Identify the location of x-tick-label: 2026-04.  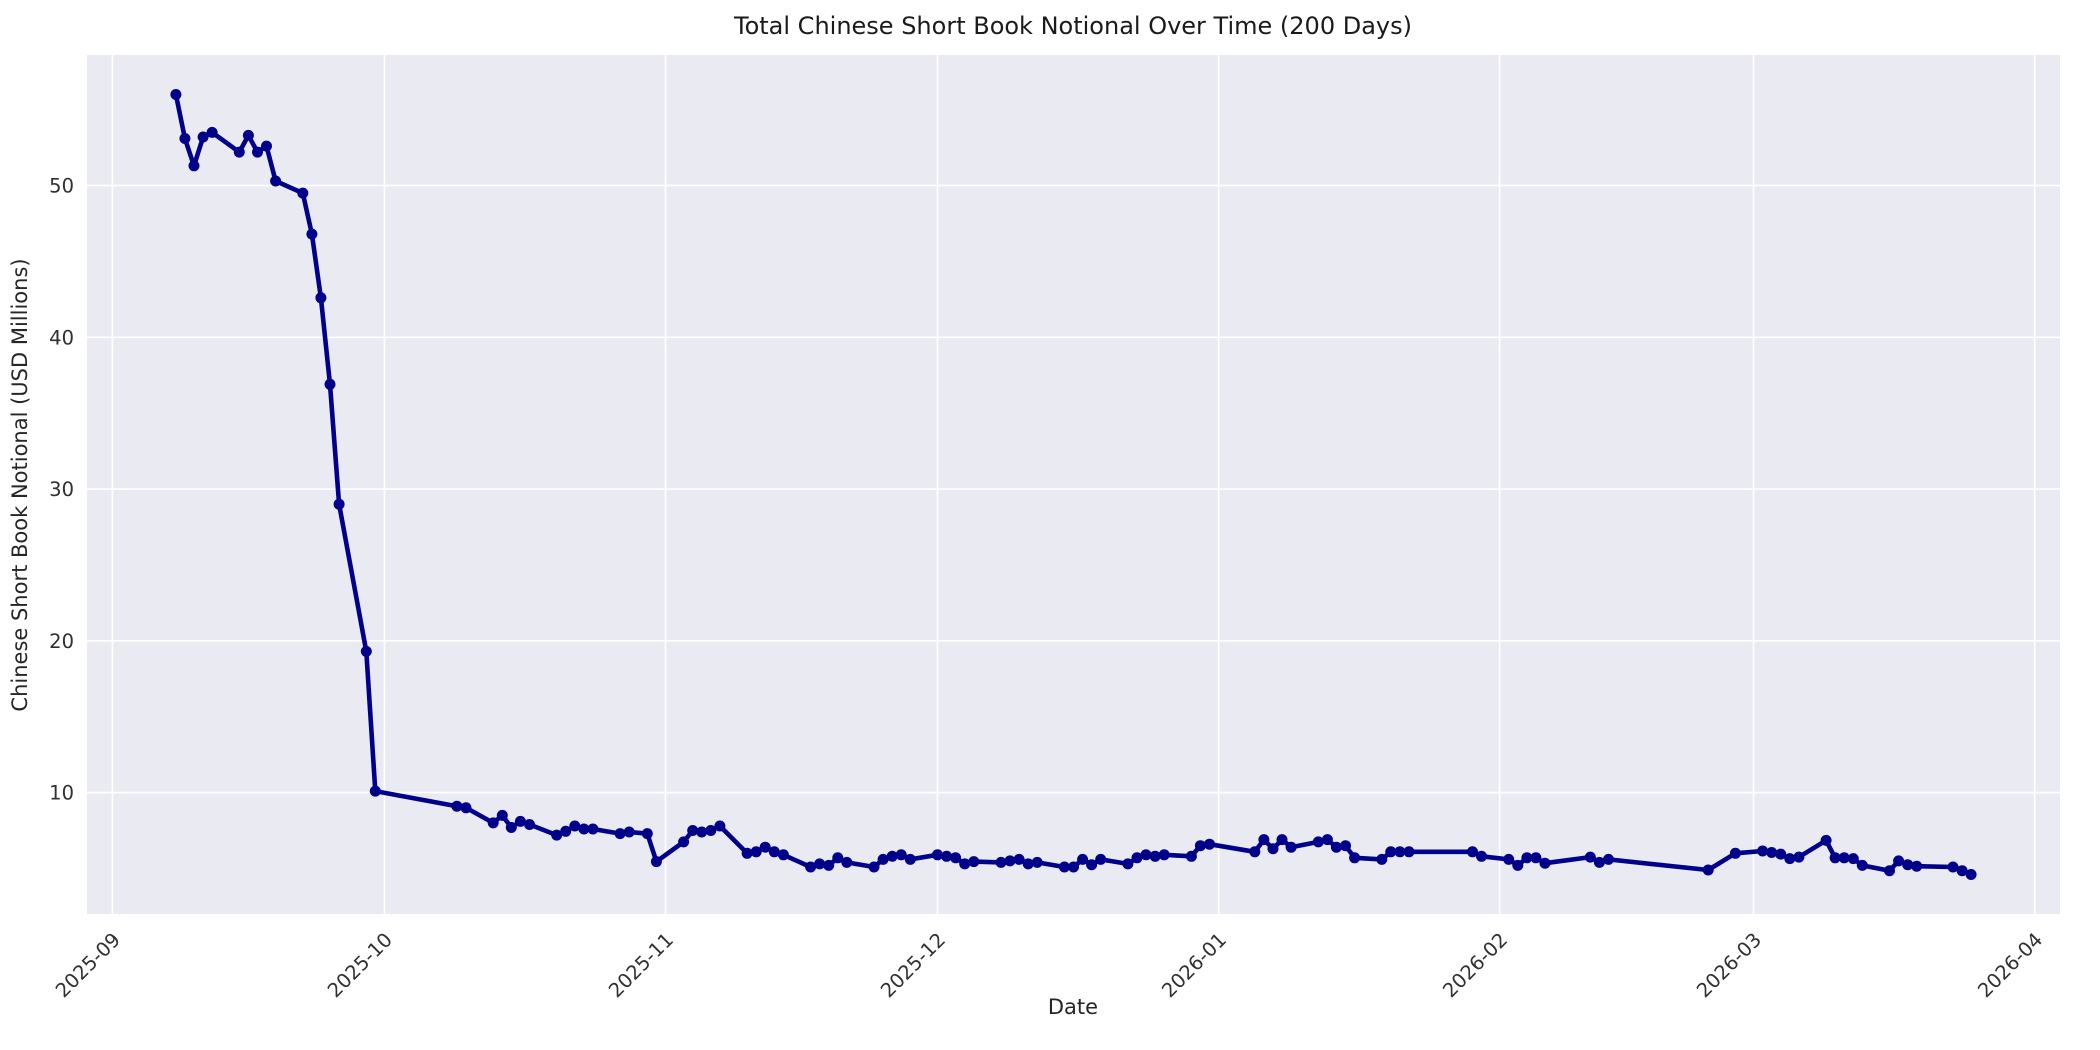
(2010, 965).